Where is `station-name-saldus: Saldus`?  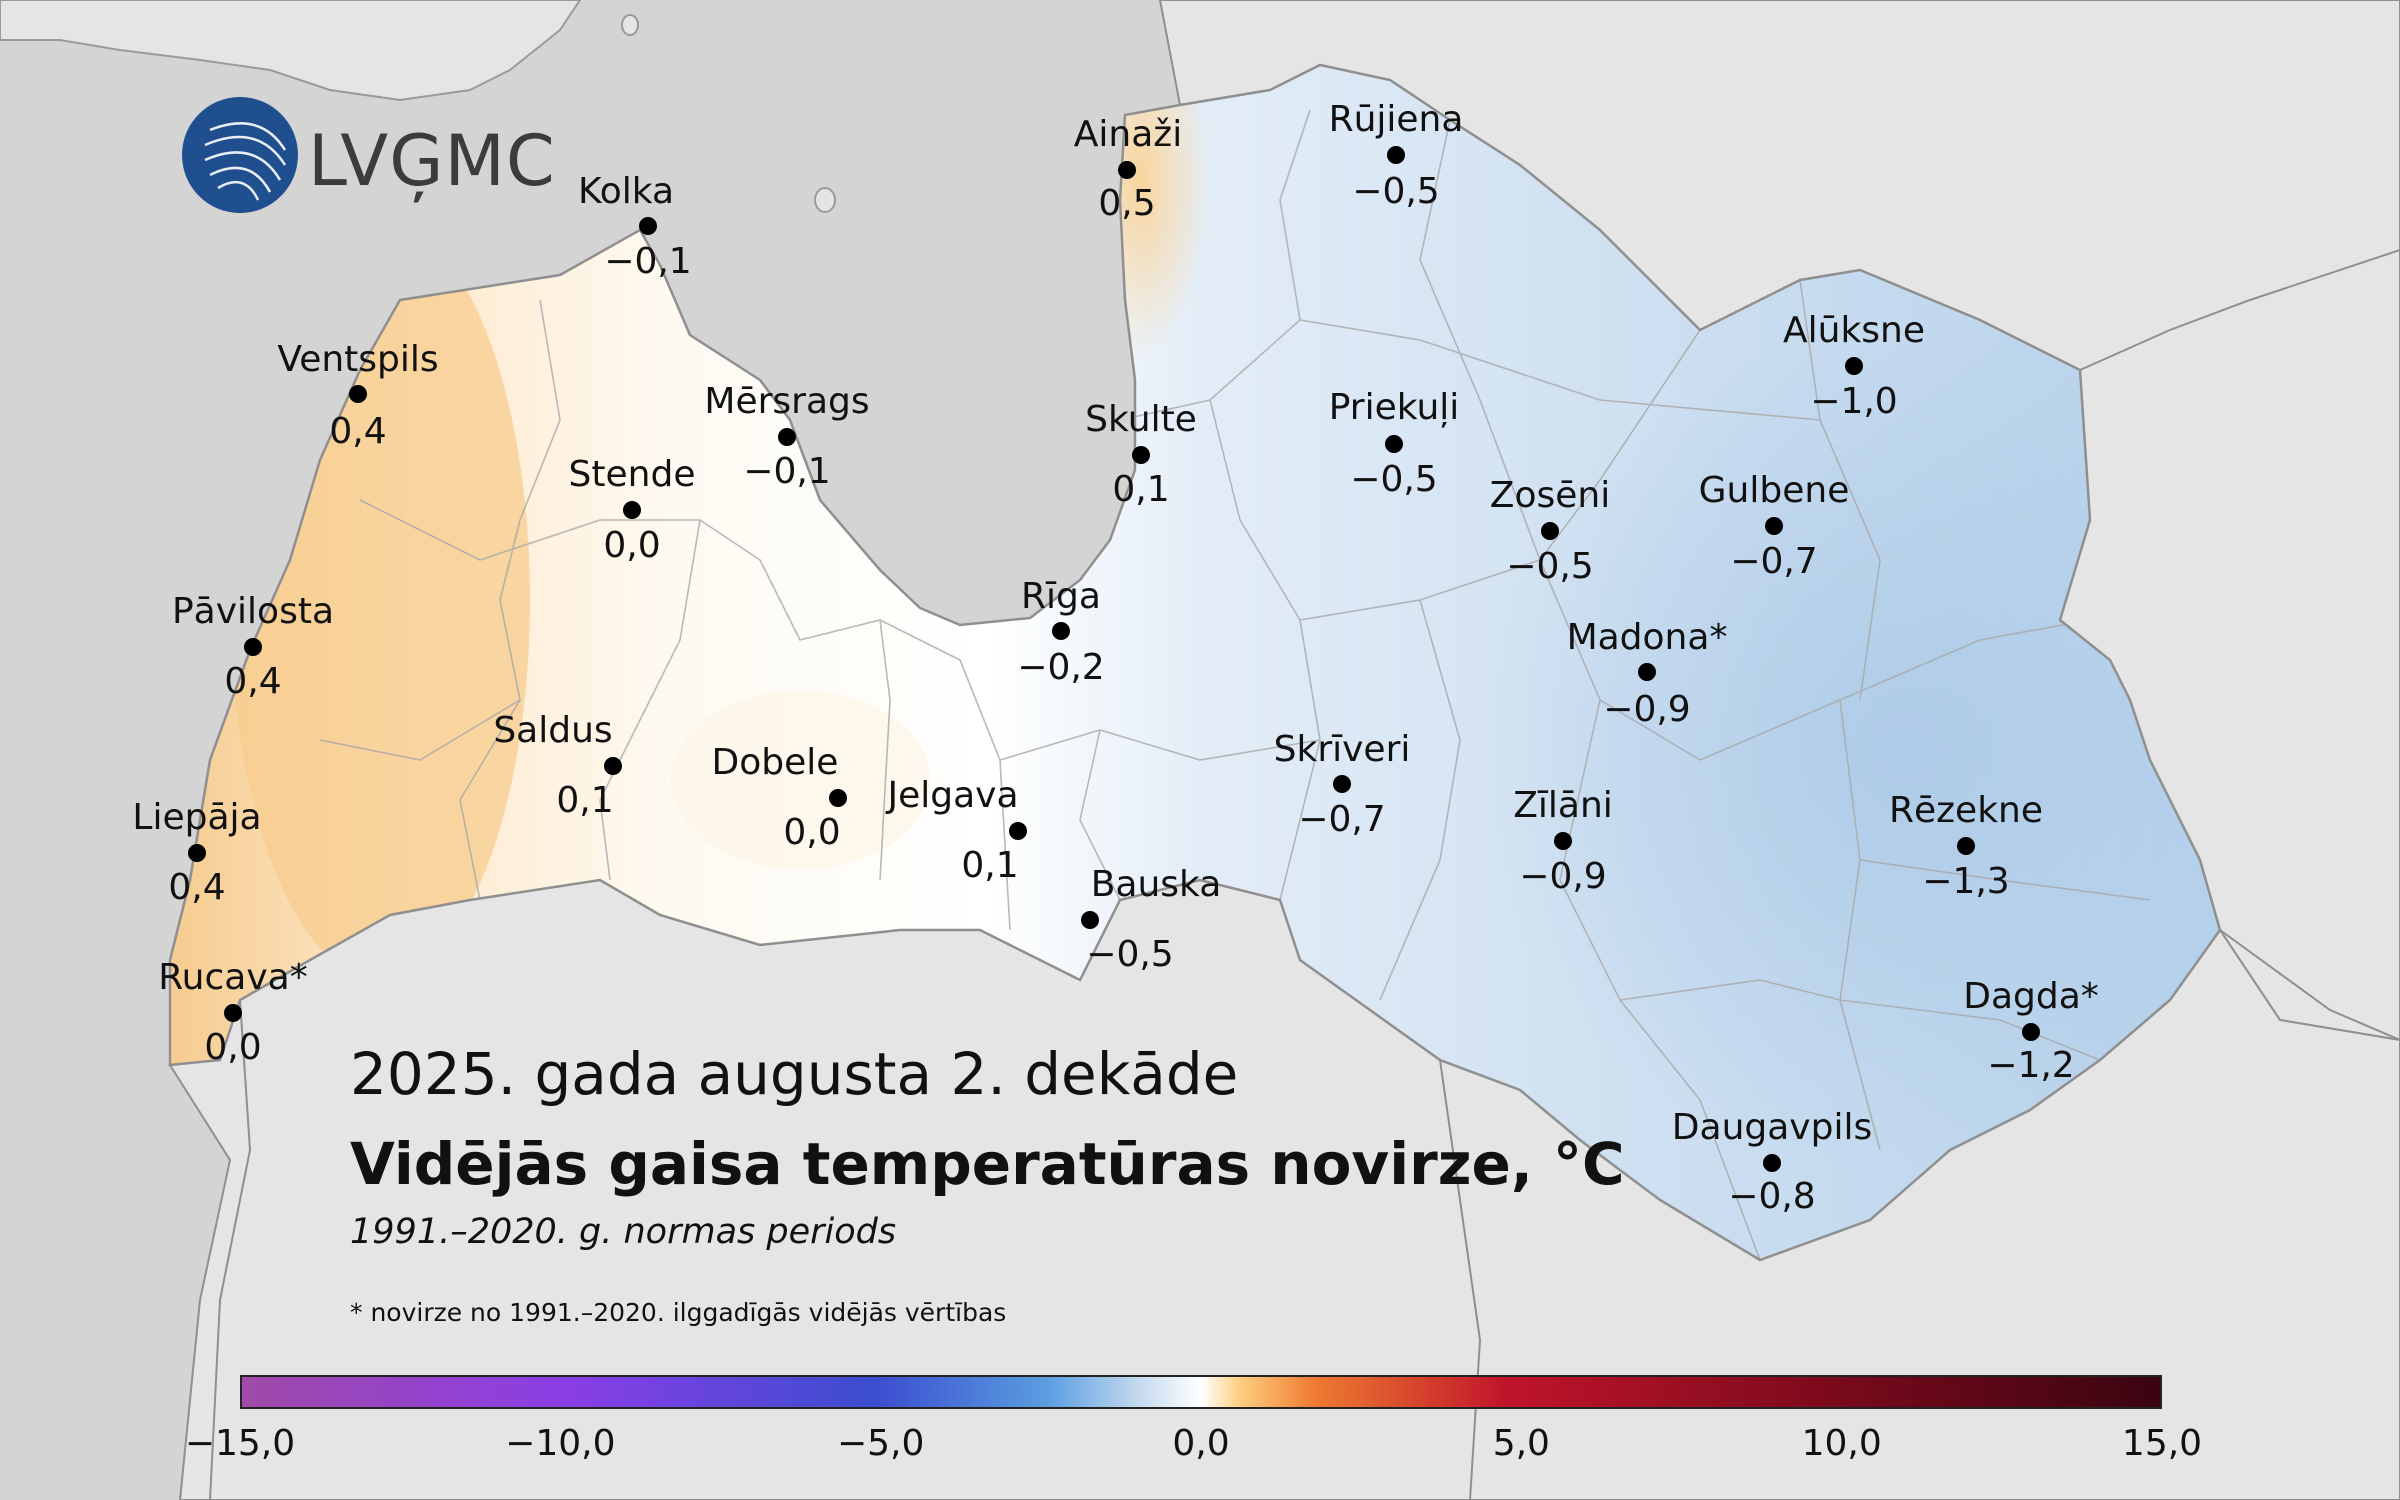
station-name-saldus: Saldus is located at coordinates (553, 730).